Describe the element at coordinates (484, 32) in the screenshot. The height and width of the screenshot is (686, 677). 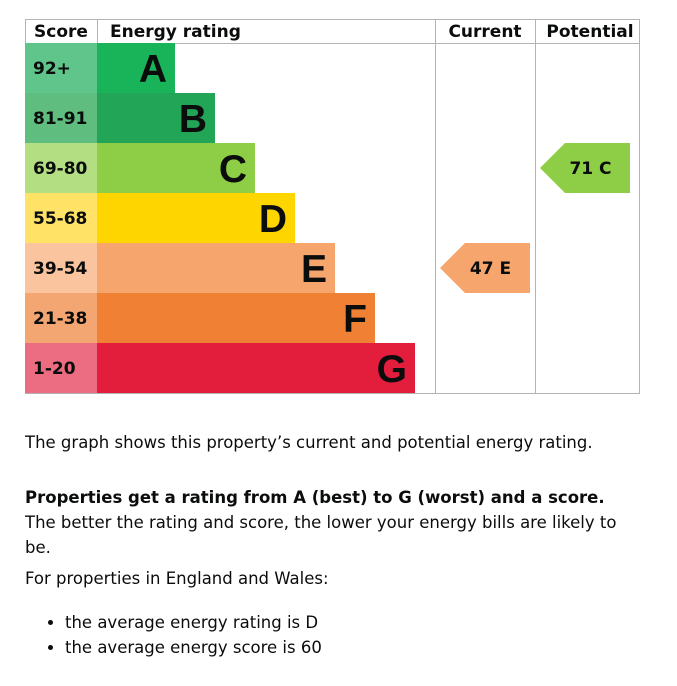
I see `header-current: Current` at that location.